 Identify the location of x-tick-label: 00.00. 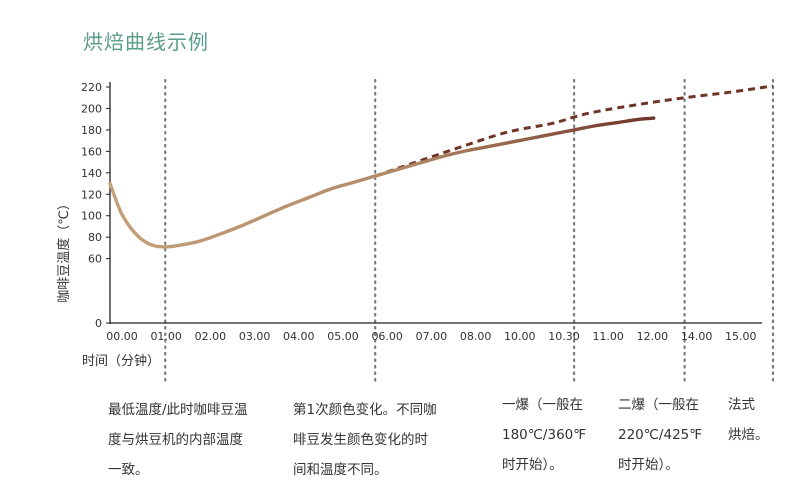
(122, 336).